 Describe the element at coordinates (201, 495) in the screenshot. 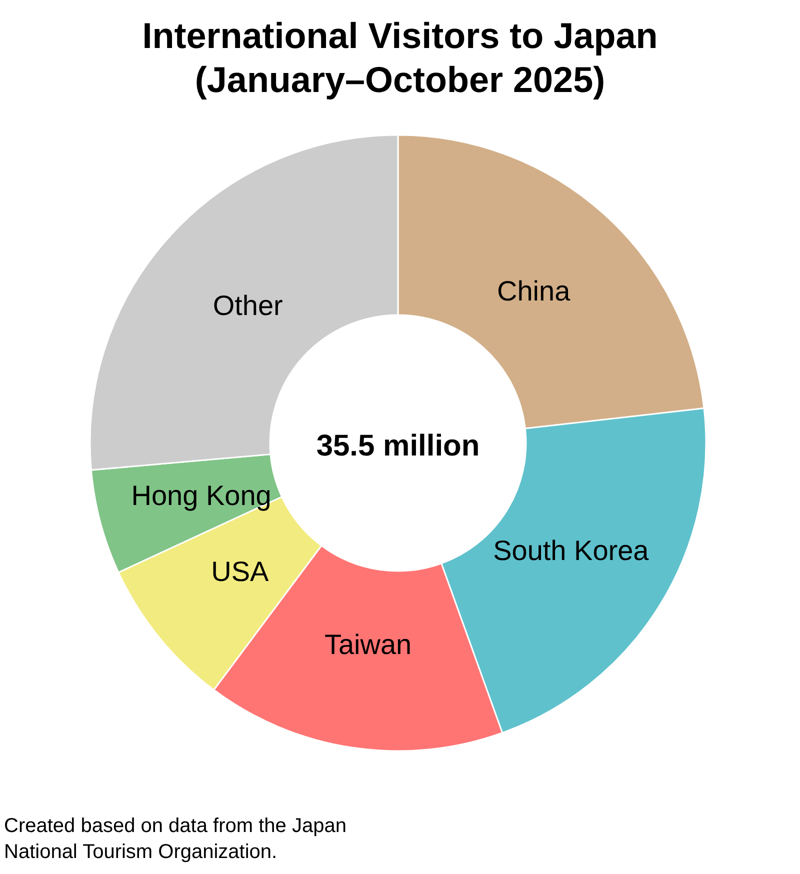

I see `slice-label: Hong Kong` at that location.